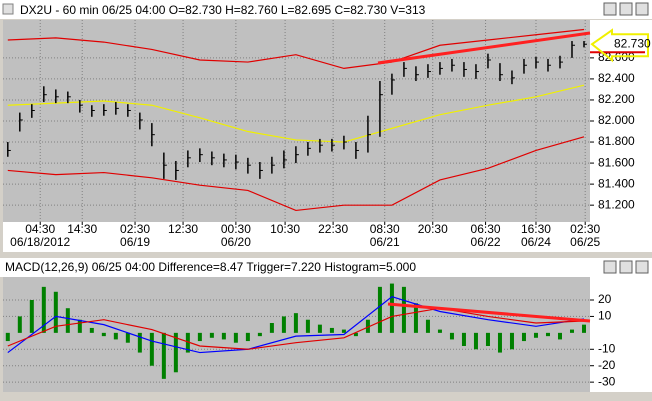  What do you see at coordinates (236, 229) in the screenshot?
I see `x-tick-label: 00:30` at bounding box center [236, 229].